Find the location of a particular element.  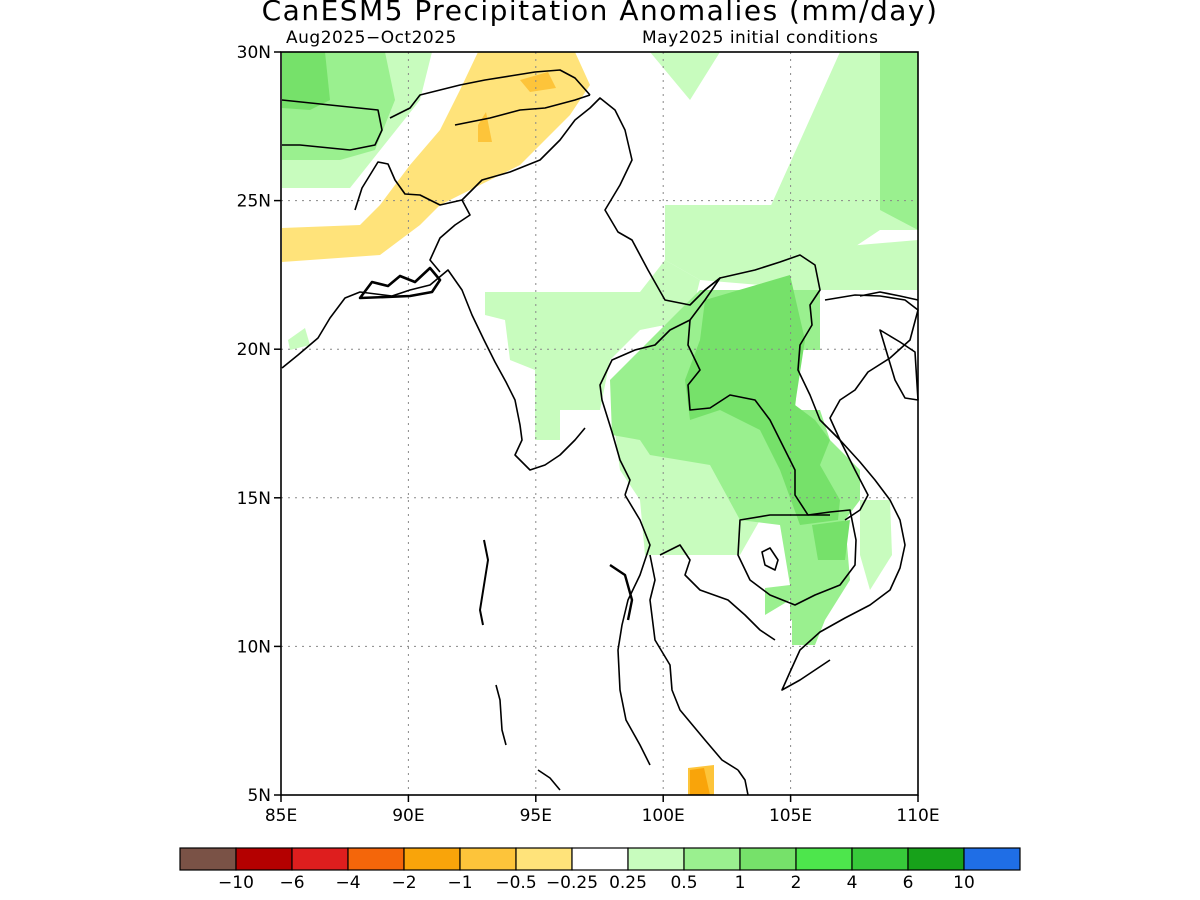

colorbar-label: −0.5 is located at coordinates (515, 883).